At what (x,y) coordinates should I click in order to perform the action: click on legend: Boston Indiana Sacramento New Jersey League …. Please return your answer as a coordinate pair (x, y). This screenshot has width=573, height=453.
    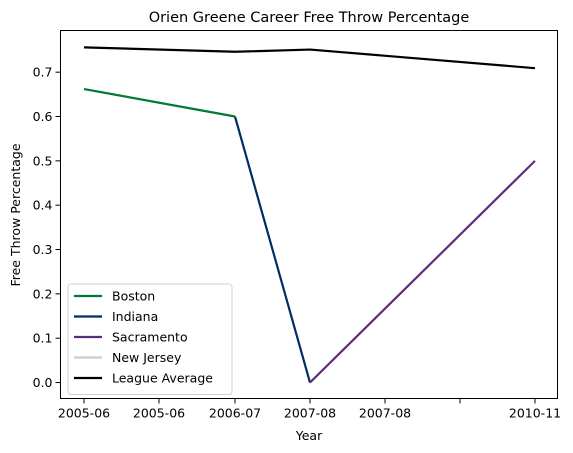
    Looking at the image, I should click on (150, 339).